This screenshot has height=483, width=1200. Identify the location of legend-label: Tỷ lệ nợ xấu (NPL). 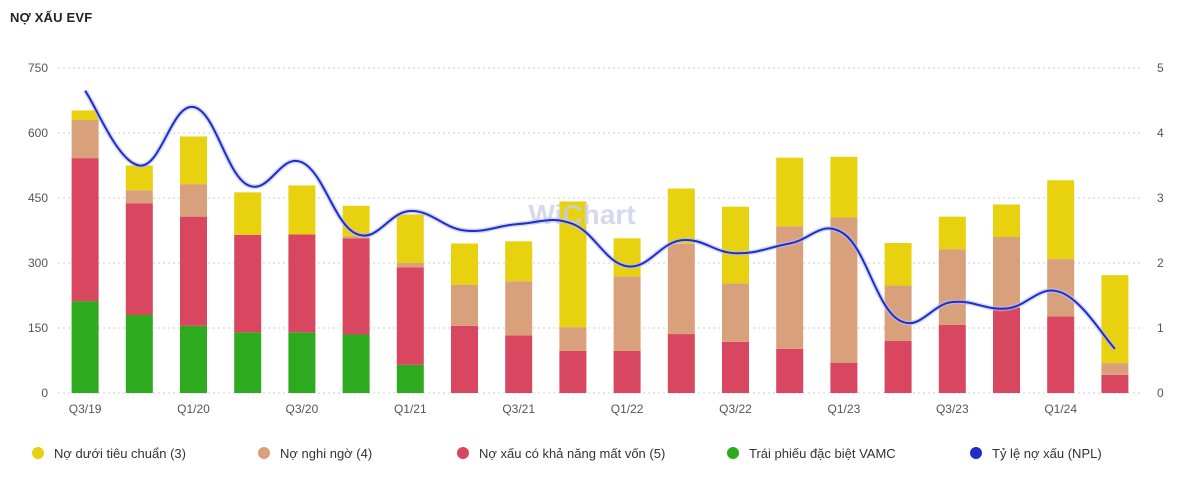
(1047, 453).